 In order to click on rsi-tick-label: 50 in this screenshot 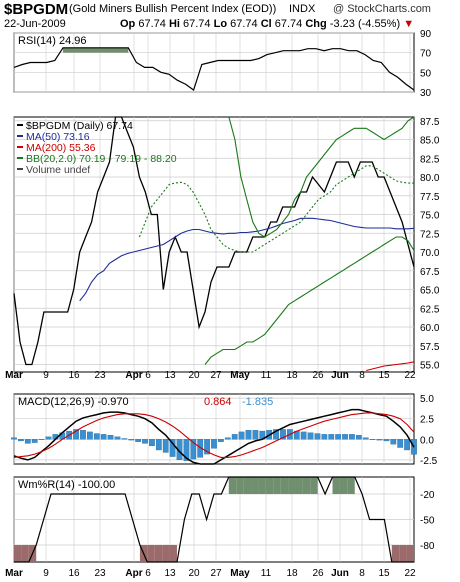, I will do `click(426, 73)`.